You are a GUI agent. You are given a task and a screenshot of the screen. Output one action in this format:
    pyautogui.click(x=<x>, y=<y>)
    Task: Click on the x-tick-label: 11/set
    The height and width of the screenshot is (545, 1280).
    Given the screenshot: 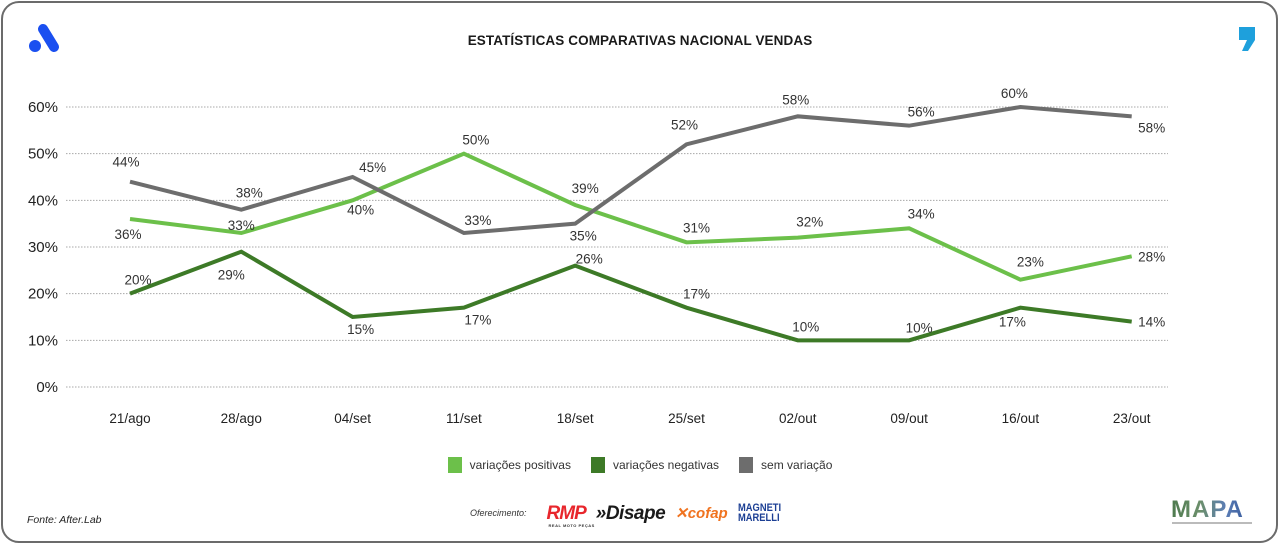 What is the action you would take?
    pyautogui.click(x=464, y=418)
    